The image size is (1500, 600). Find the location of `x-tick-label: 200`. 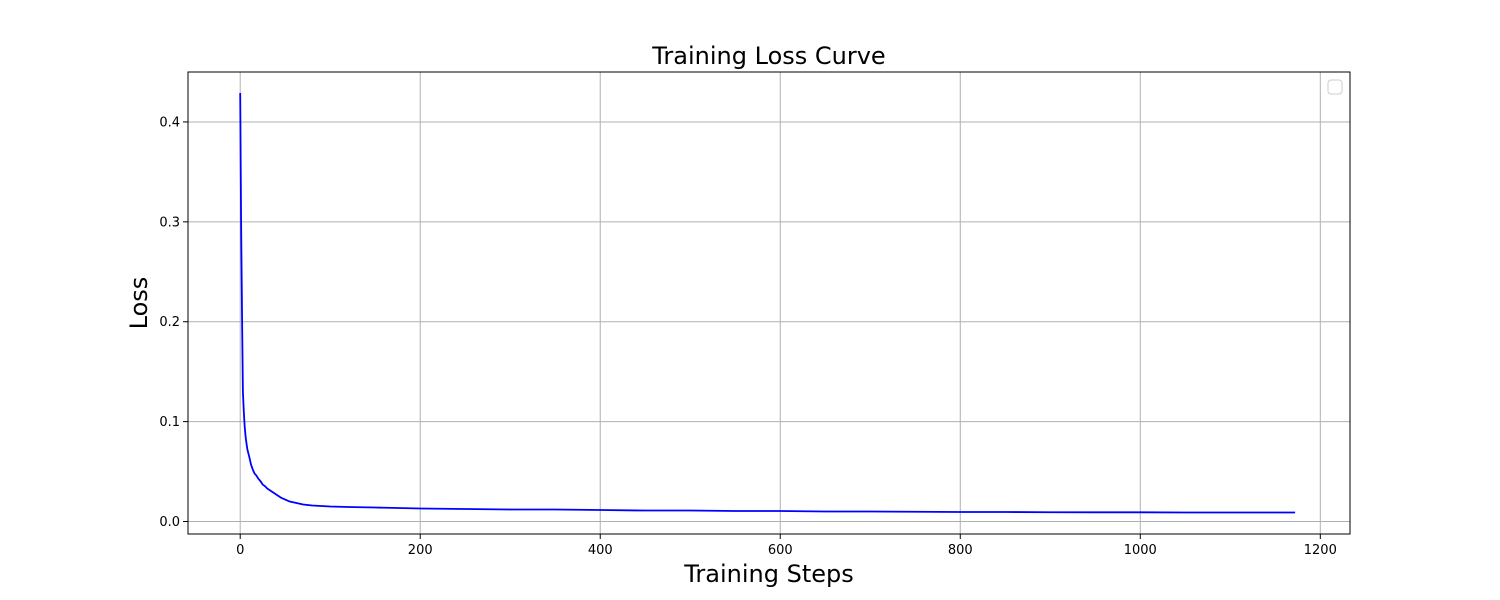

x-tick-label: 200 is located at coordinates (420, 550).